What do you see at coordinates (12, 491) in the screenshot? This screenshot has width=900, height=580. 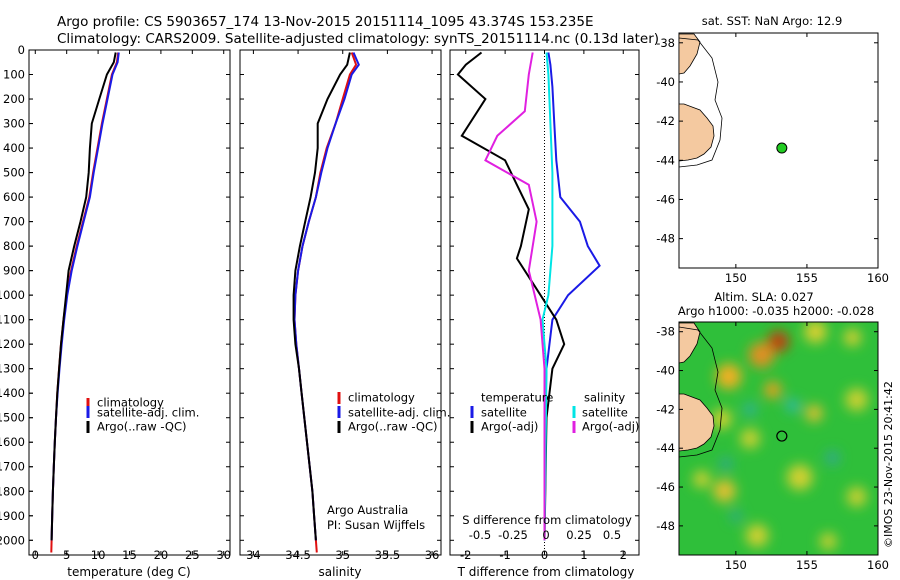 I see `depth-tick-label: 1800` at bounding box center [12, 491].